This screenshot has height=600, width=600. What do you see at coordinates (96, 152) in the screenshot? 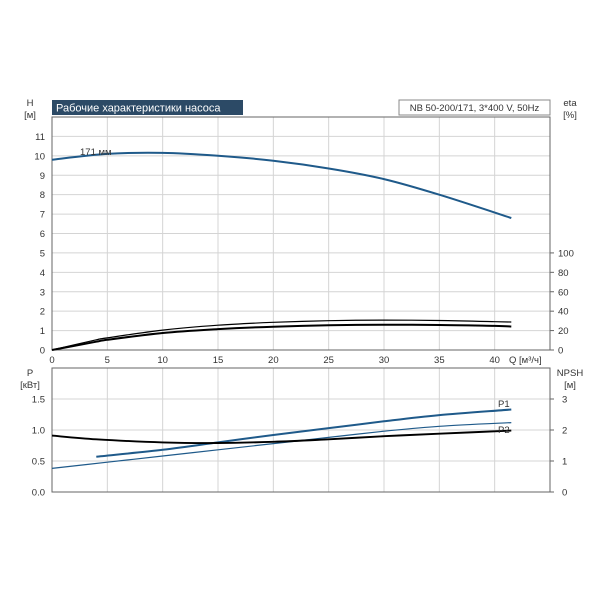
I see `curve-annotation-171mm: 171 мм` at bounding box center [96, 152].